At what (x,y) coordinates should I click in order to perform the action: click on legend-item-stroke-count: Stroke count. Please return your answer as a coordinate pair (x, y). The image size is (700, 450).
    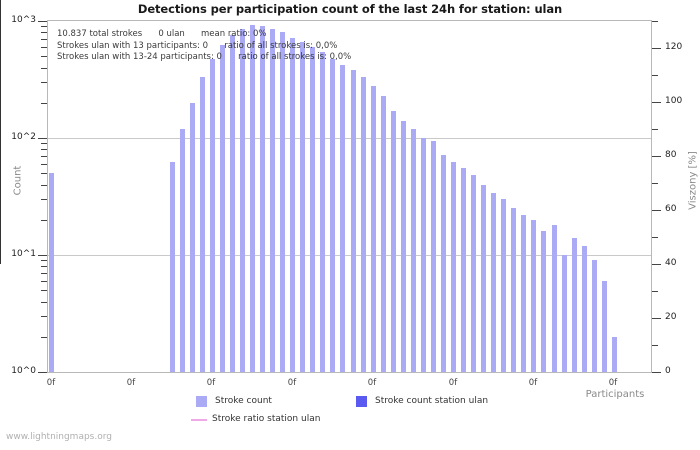
    Looking at the image, I should click on (234, 401).